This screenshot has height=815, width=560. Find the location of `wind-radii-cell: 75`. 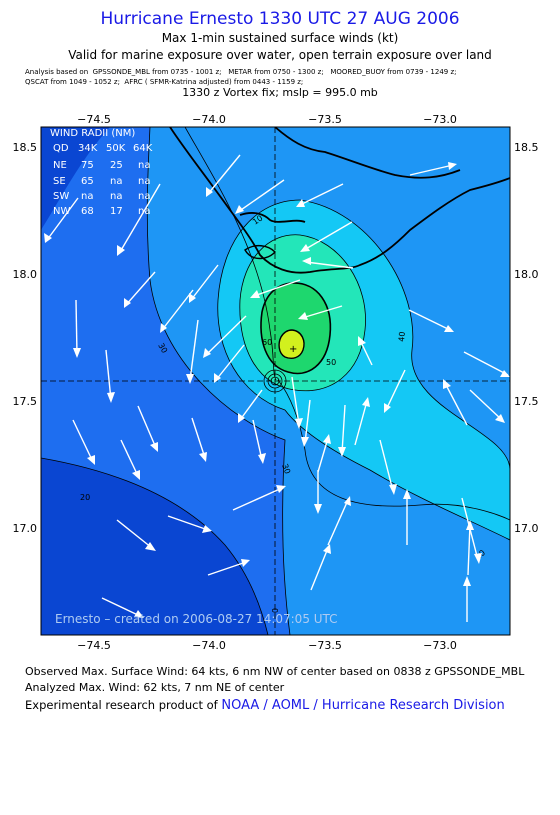

wind-radii-cell: 75 is located at coordinates (87, 165).